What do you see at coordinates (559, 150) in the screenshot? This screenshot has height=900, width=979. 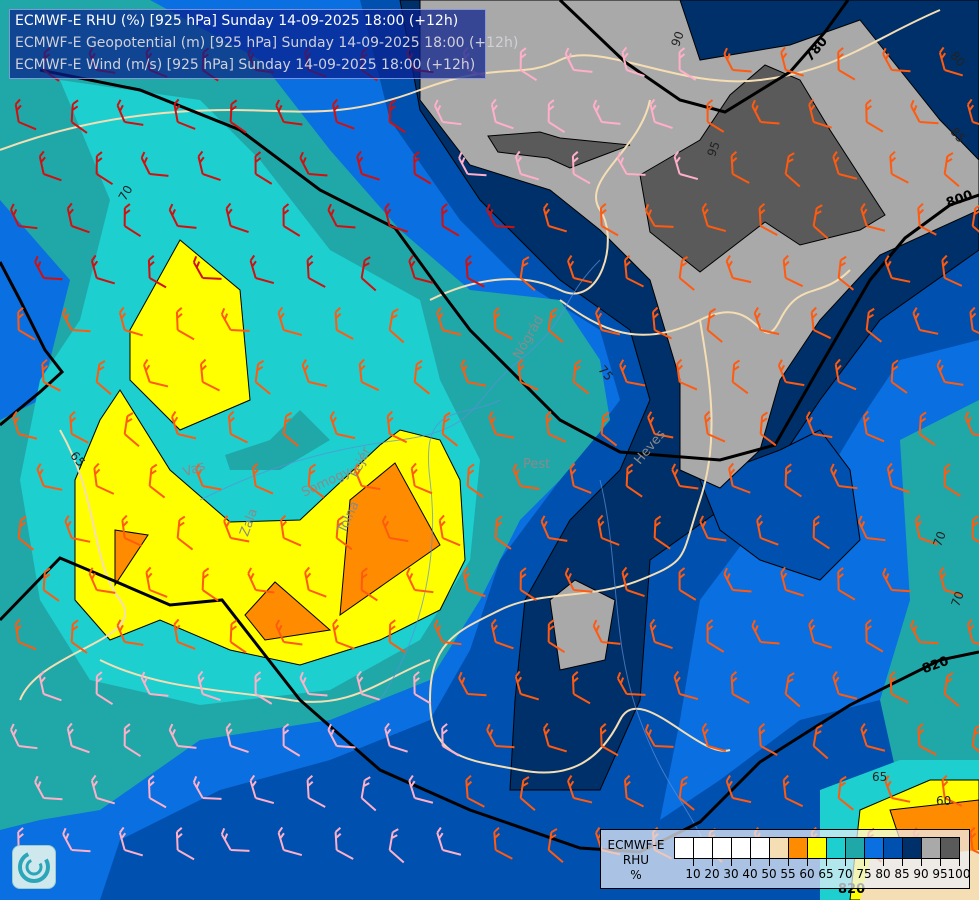 I see `rhu-95-100-area` at bounding box center [559, 150].